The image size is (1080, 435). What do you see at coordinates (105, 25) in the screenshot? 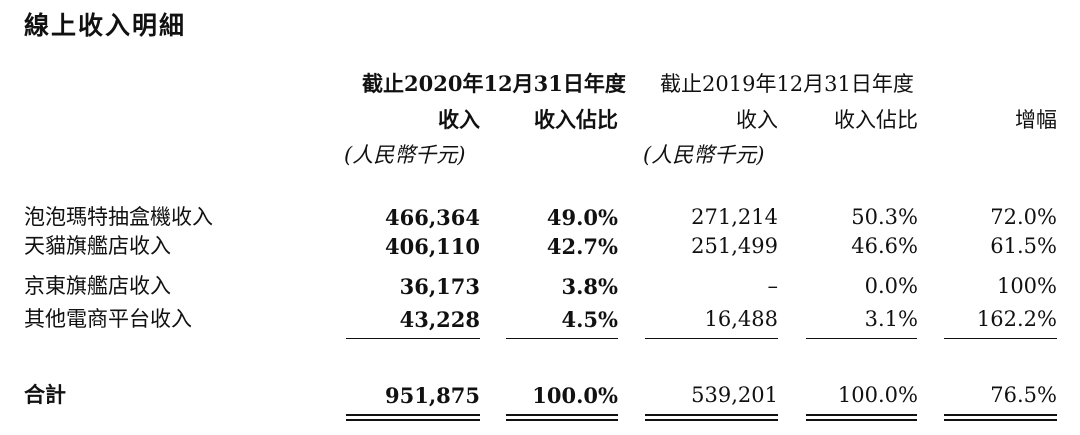
I see `page-title: 線上收入明細` at bounding box center [105, 25].